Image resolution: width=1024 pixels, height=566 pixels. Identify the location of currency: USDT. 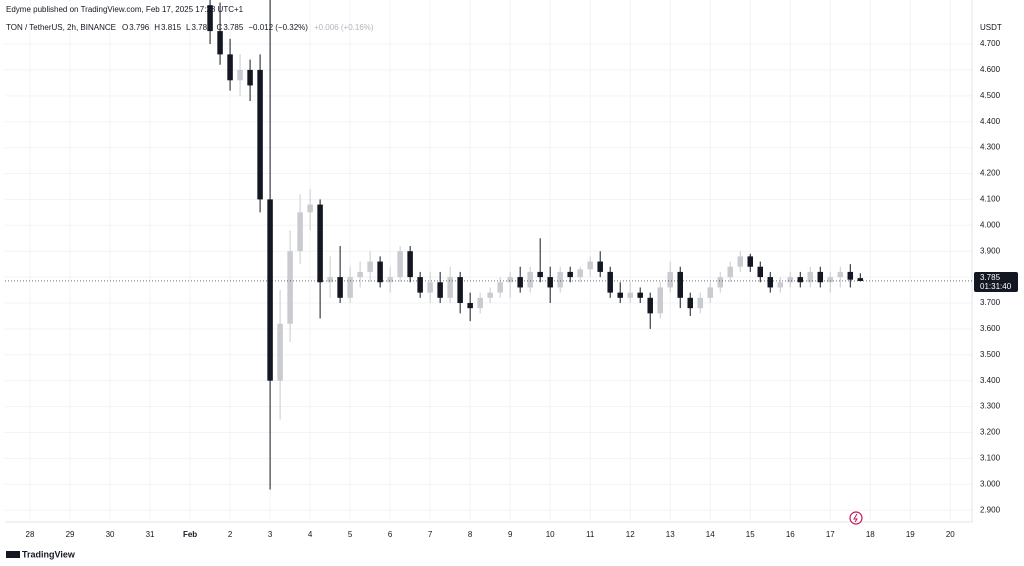
(991, 27).